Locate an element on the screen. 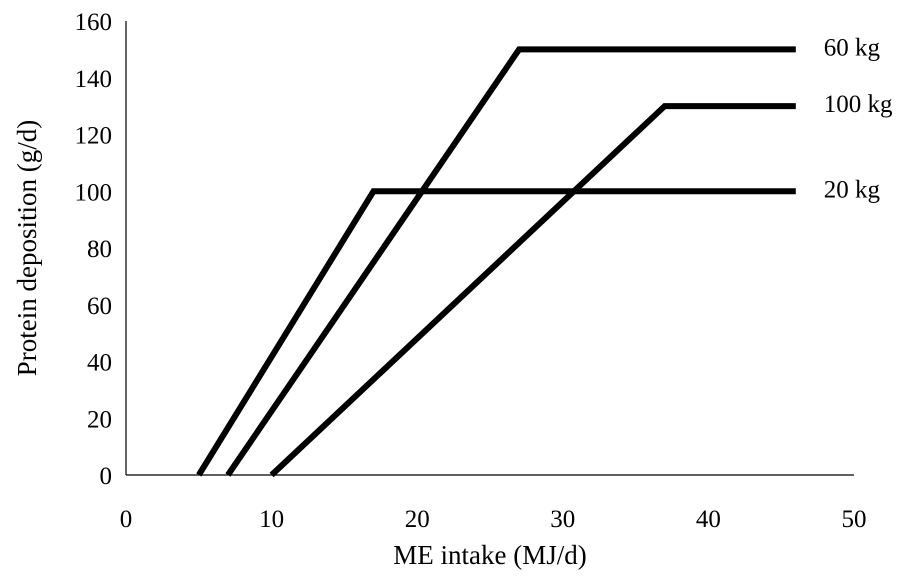 This screenshot has width=910, height=577. x-axis-title: ME intake (MJ/d) is located at coordinates (489, 555).